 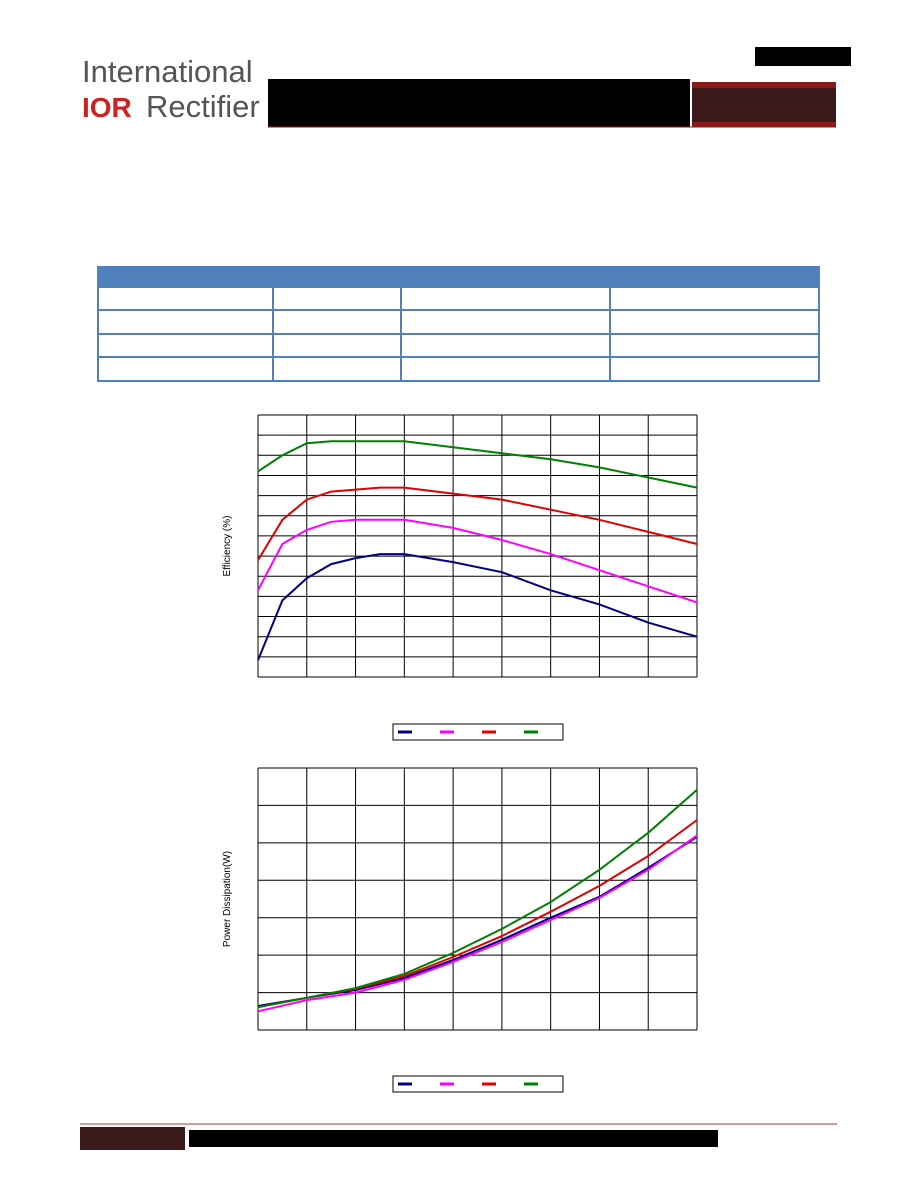 I want to click on table, so click(x=458, y=324).